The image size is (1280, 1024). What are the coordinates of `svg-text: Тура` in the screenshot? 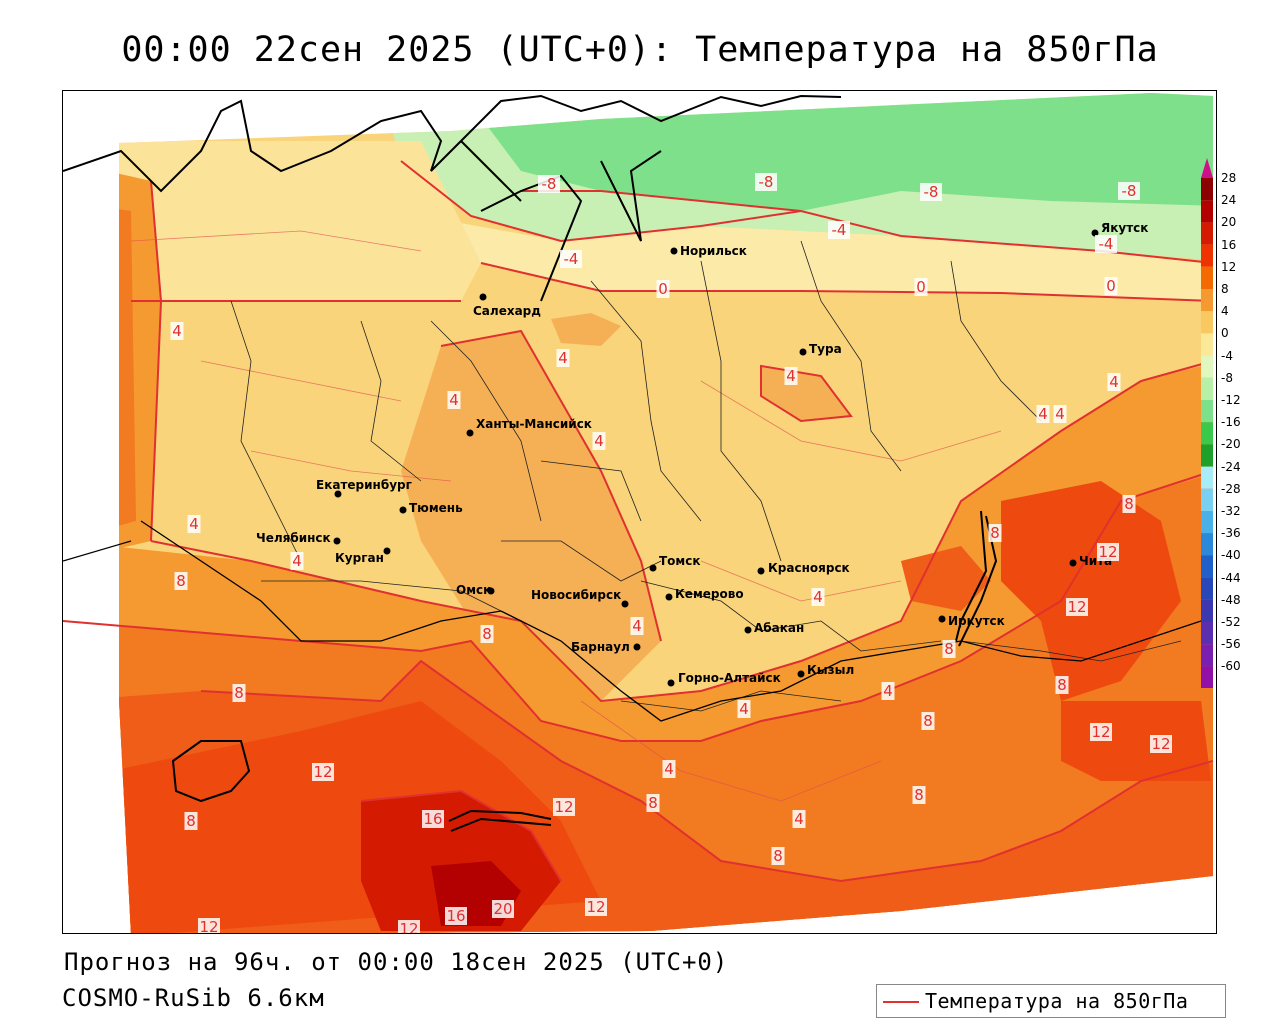 It's located at (825, 349).